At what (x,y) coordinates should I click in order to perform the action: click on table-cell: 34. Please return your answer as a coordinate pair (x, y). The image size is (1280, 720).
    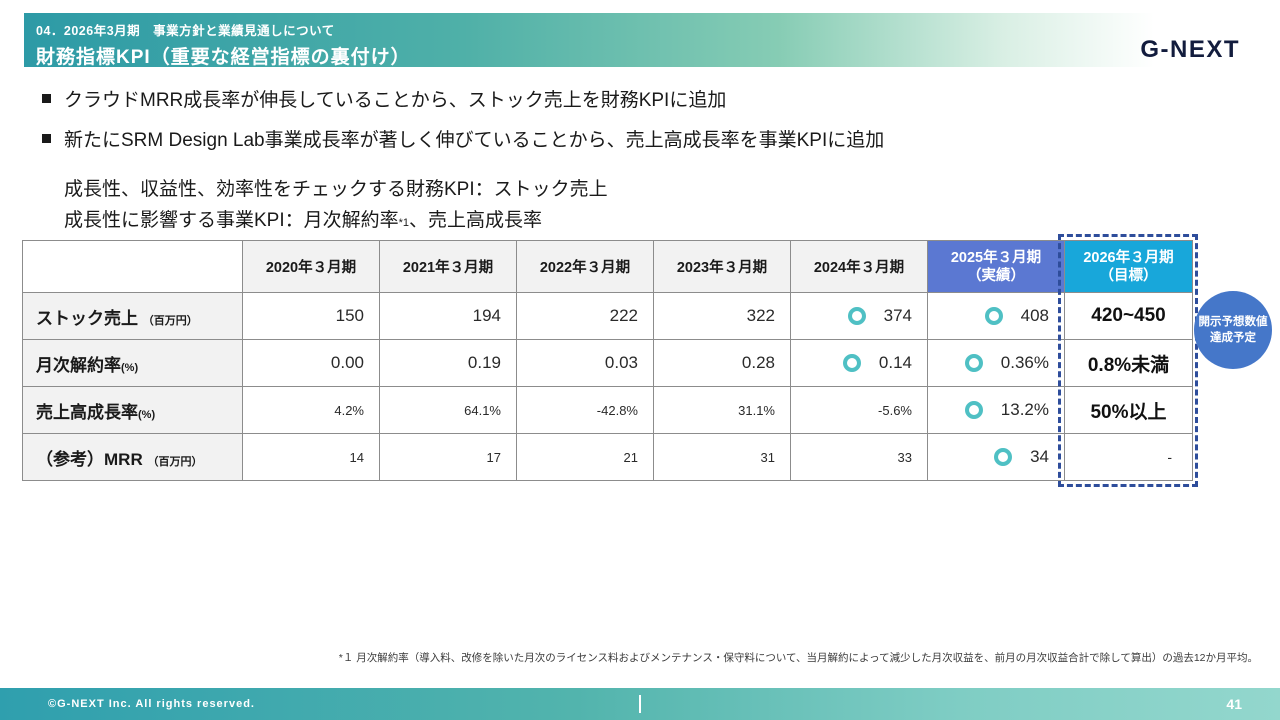
    Looking at the image, I should click on (996, 457).